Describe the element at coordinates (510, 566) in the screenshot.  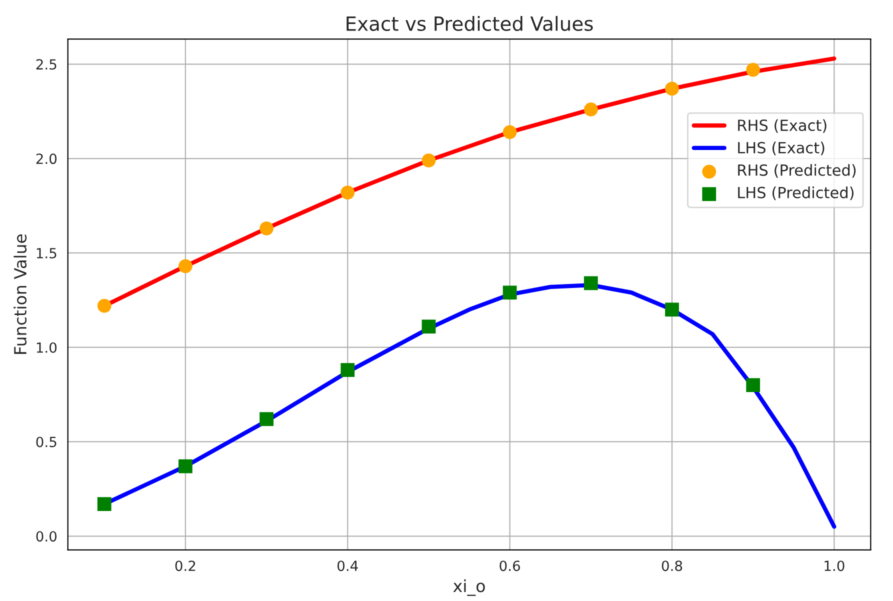
I see `x-tick-label: 0.6` at that location.